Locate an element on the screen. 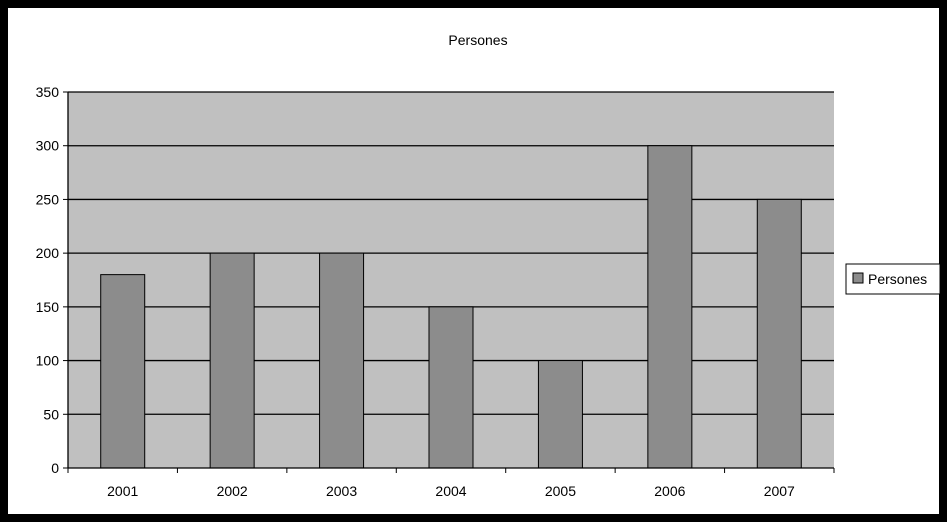  y-tick-label: 300 is located at coordinates (48, 146).